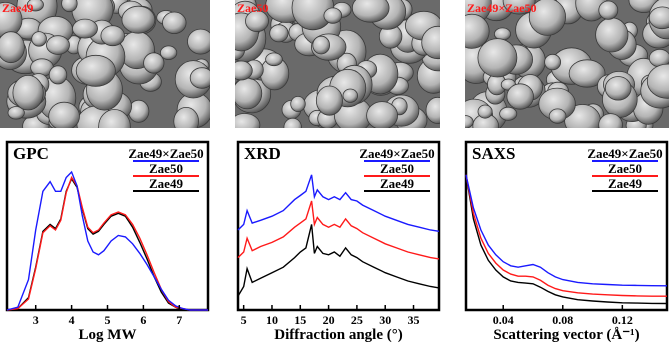 The width and height of the screenshot is (669, 351). Describe the element at coordinates (262, 153) in the screenshot. I see `panel-title: XRD` at that location.